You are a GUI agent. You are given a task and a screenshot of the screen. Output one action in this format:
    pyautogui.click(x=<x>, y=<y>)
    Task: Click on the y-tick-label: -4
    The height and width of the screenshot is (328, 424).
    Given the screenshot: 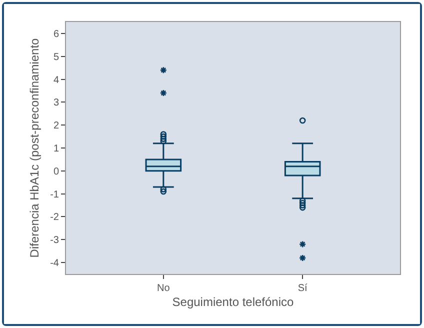 What is the action you would take?
    pyautogui.click(x=55, y=264)
    